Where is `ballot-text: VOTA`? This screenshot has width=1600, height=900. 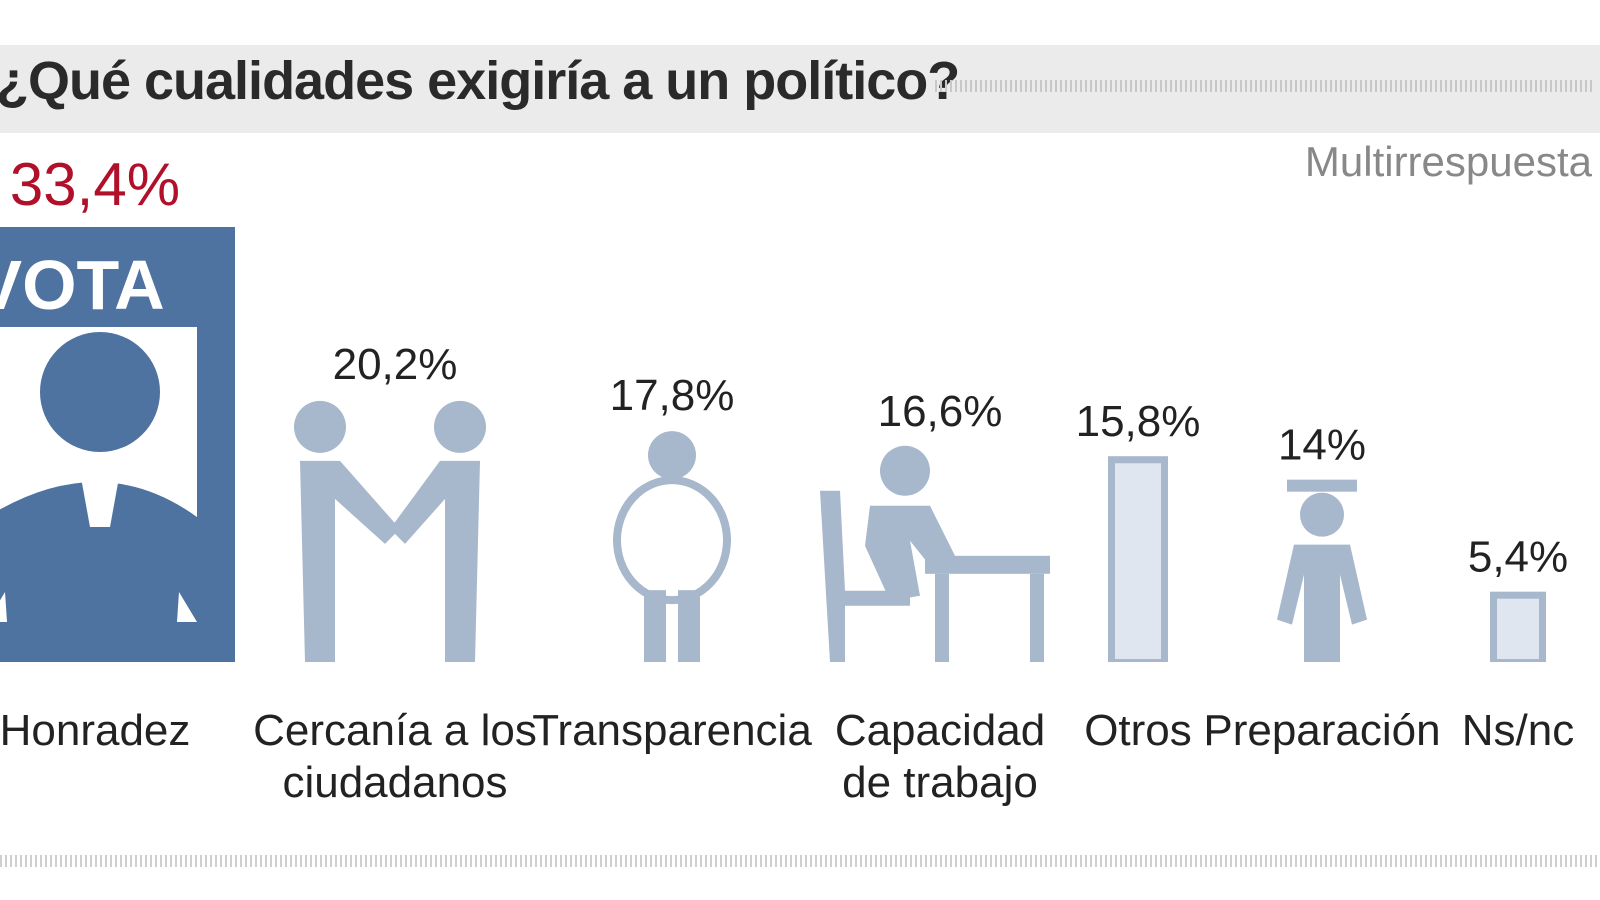
ballot-text: VOTA is located at coordinates (82, 285).